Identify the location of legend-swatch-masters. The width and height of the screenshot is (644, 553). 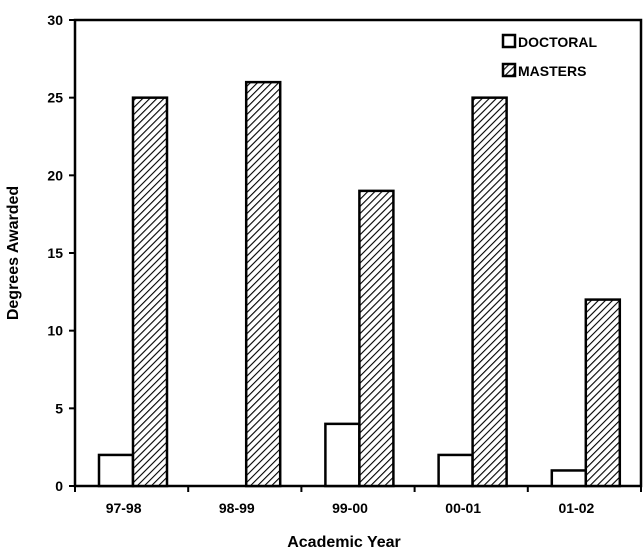
(509, 70).